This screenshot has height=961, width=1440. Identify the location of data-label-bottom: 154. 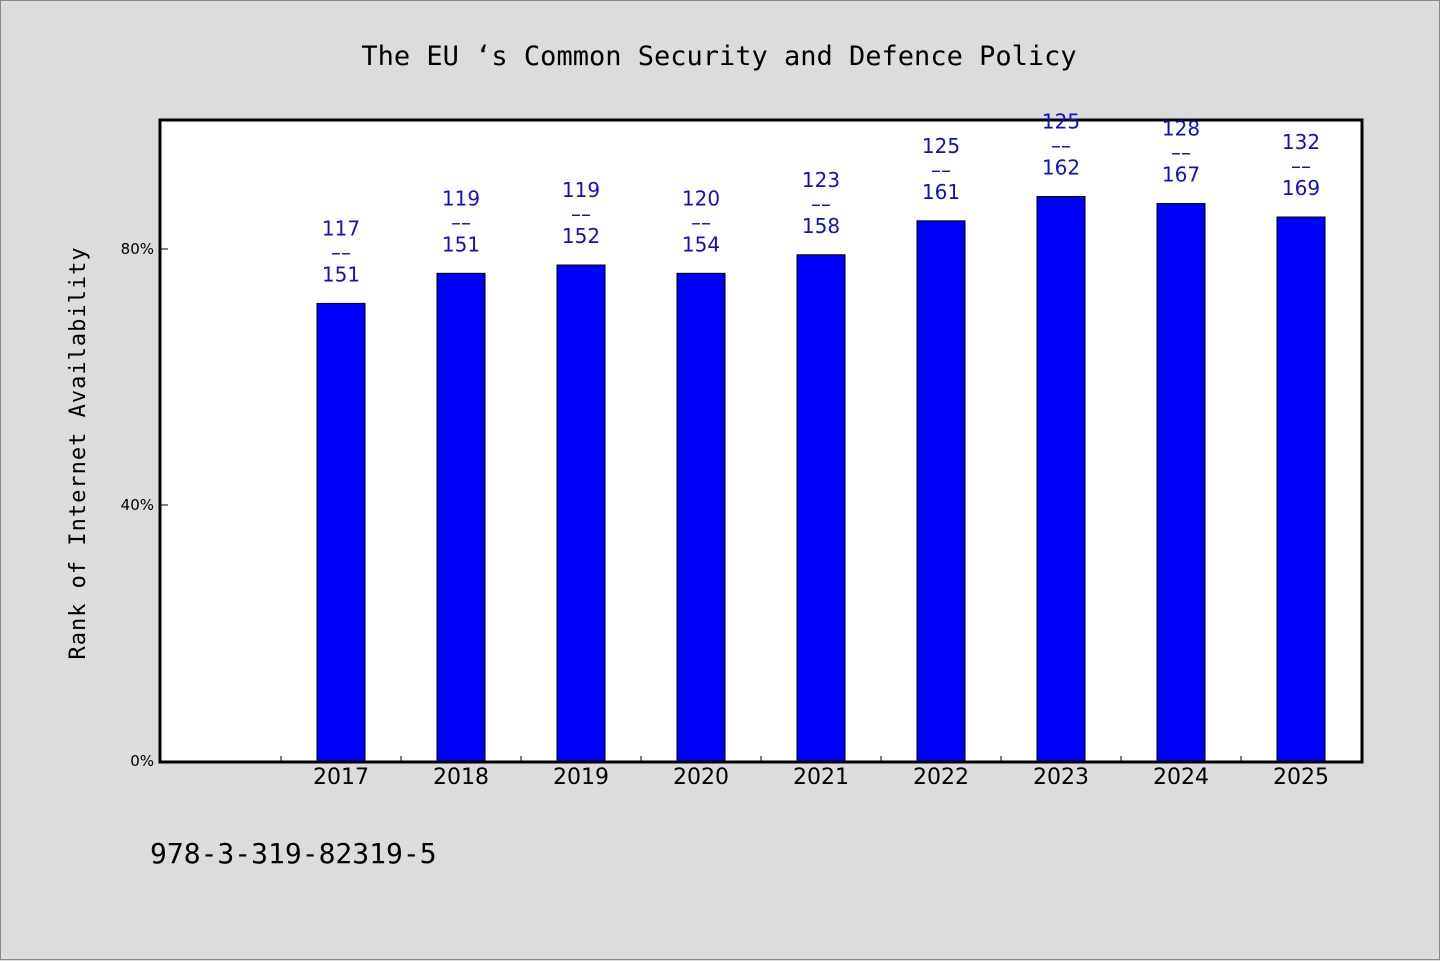
(701, 244).